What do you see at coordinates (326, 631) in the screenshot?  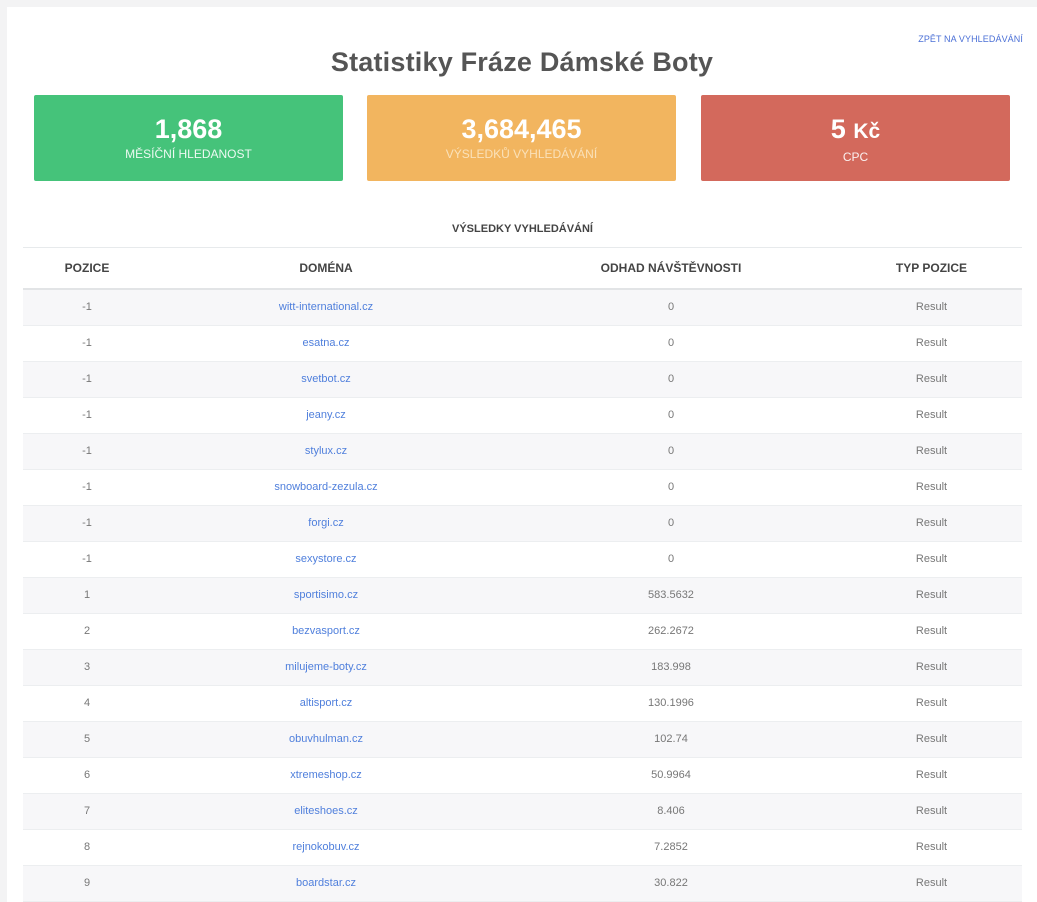 I see `cell-domain-link: bezvasport.cz` at bounding box center [326, 631].